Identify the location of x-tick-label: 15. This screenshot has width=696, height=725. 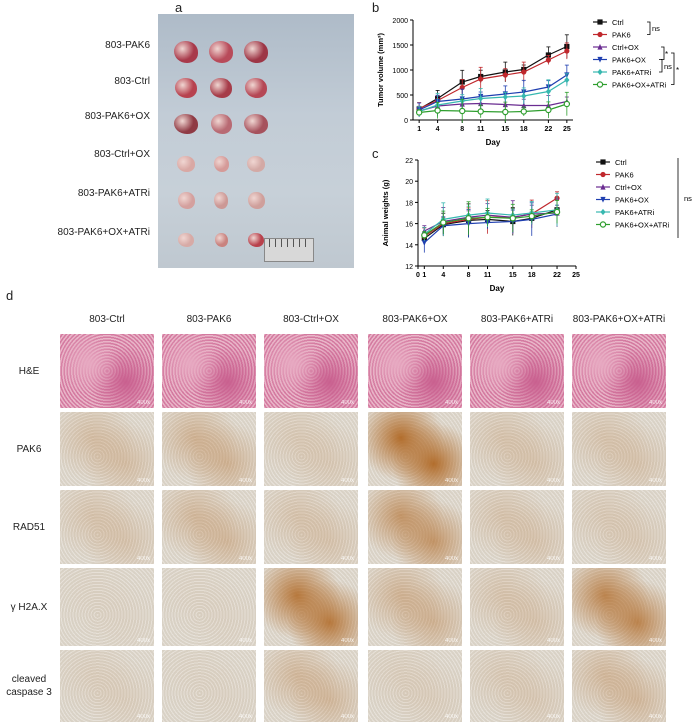
(513, 275).